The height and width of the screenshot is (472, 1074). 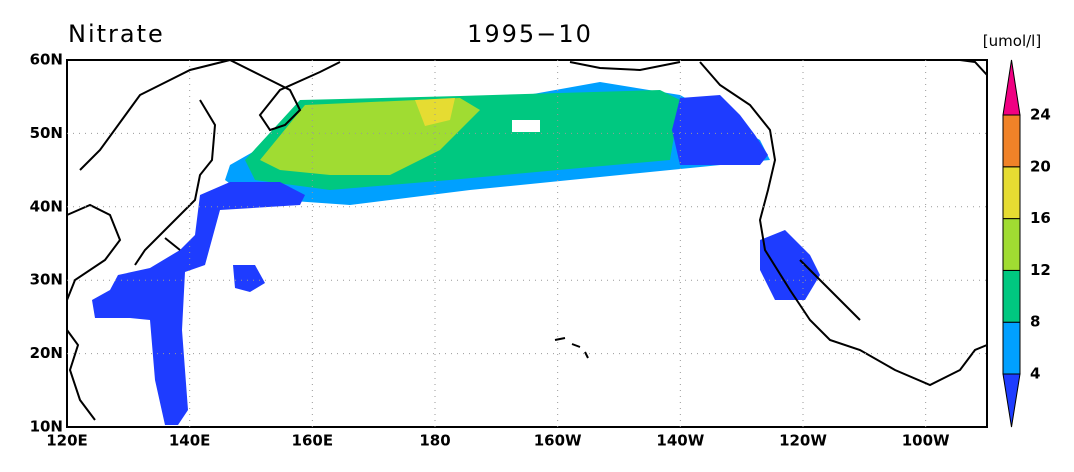 I want to click on x-tick-label: 140E, so click(x=190, y=441).